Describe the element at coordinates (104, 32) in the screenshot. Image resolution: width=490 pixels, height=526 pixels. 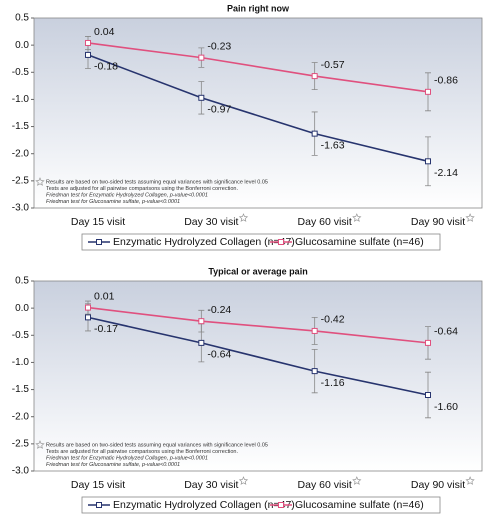
I see `data-label: 0.04` at that location.